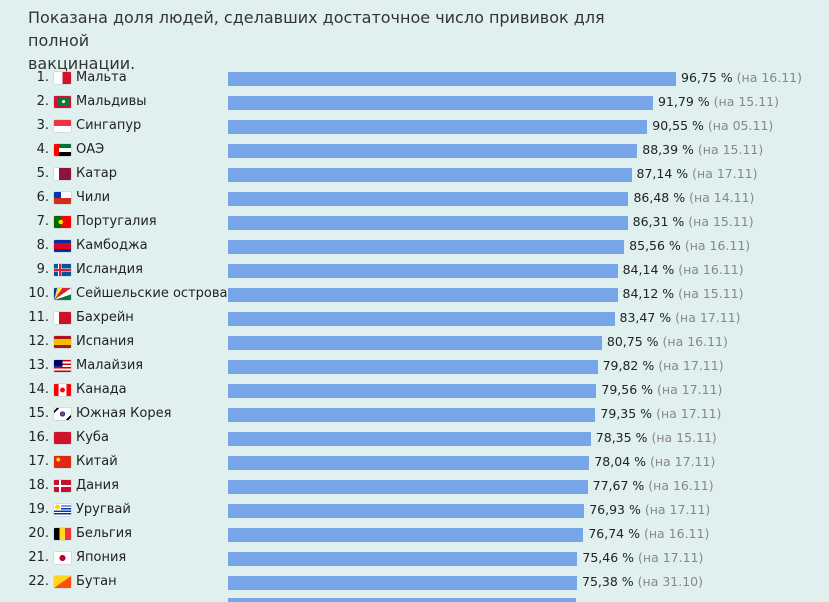 This screenshot has height=602, width=829. What do you see at coordinates (648, 269) in the screenshot?
I see `percent-value: 84,14 %` at bounding box center [648, 269].